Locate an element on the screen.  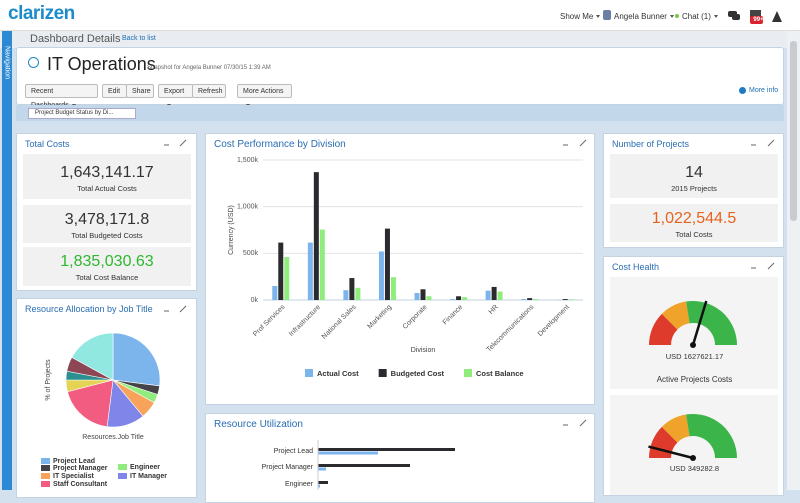
user-menu: Angela Bunner is located at coordinates (644, 16).